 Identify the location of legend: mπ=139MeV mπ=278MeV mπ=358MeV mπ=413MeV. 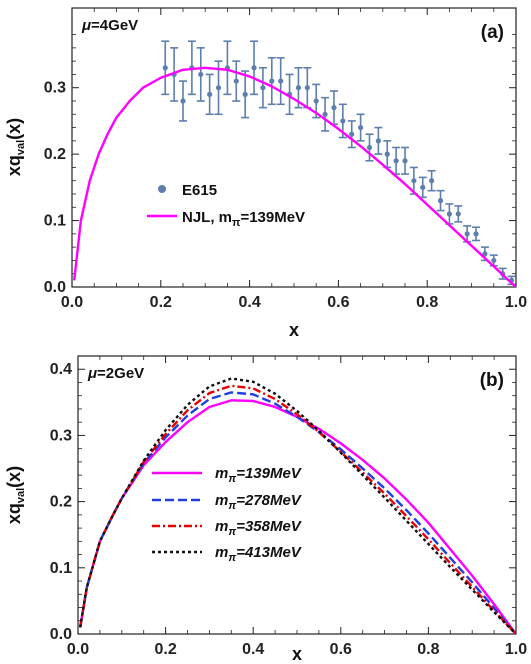
(227, 514).